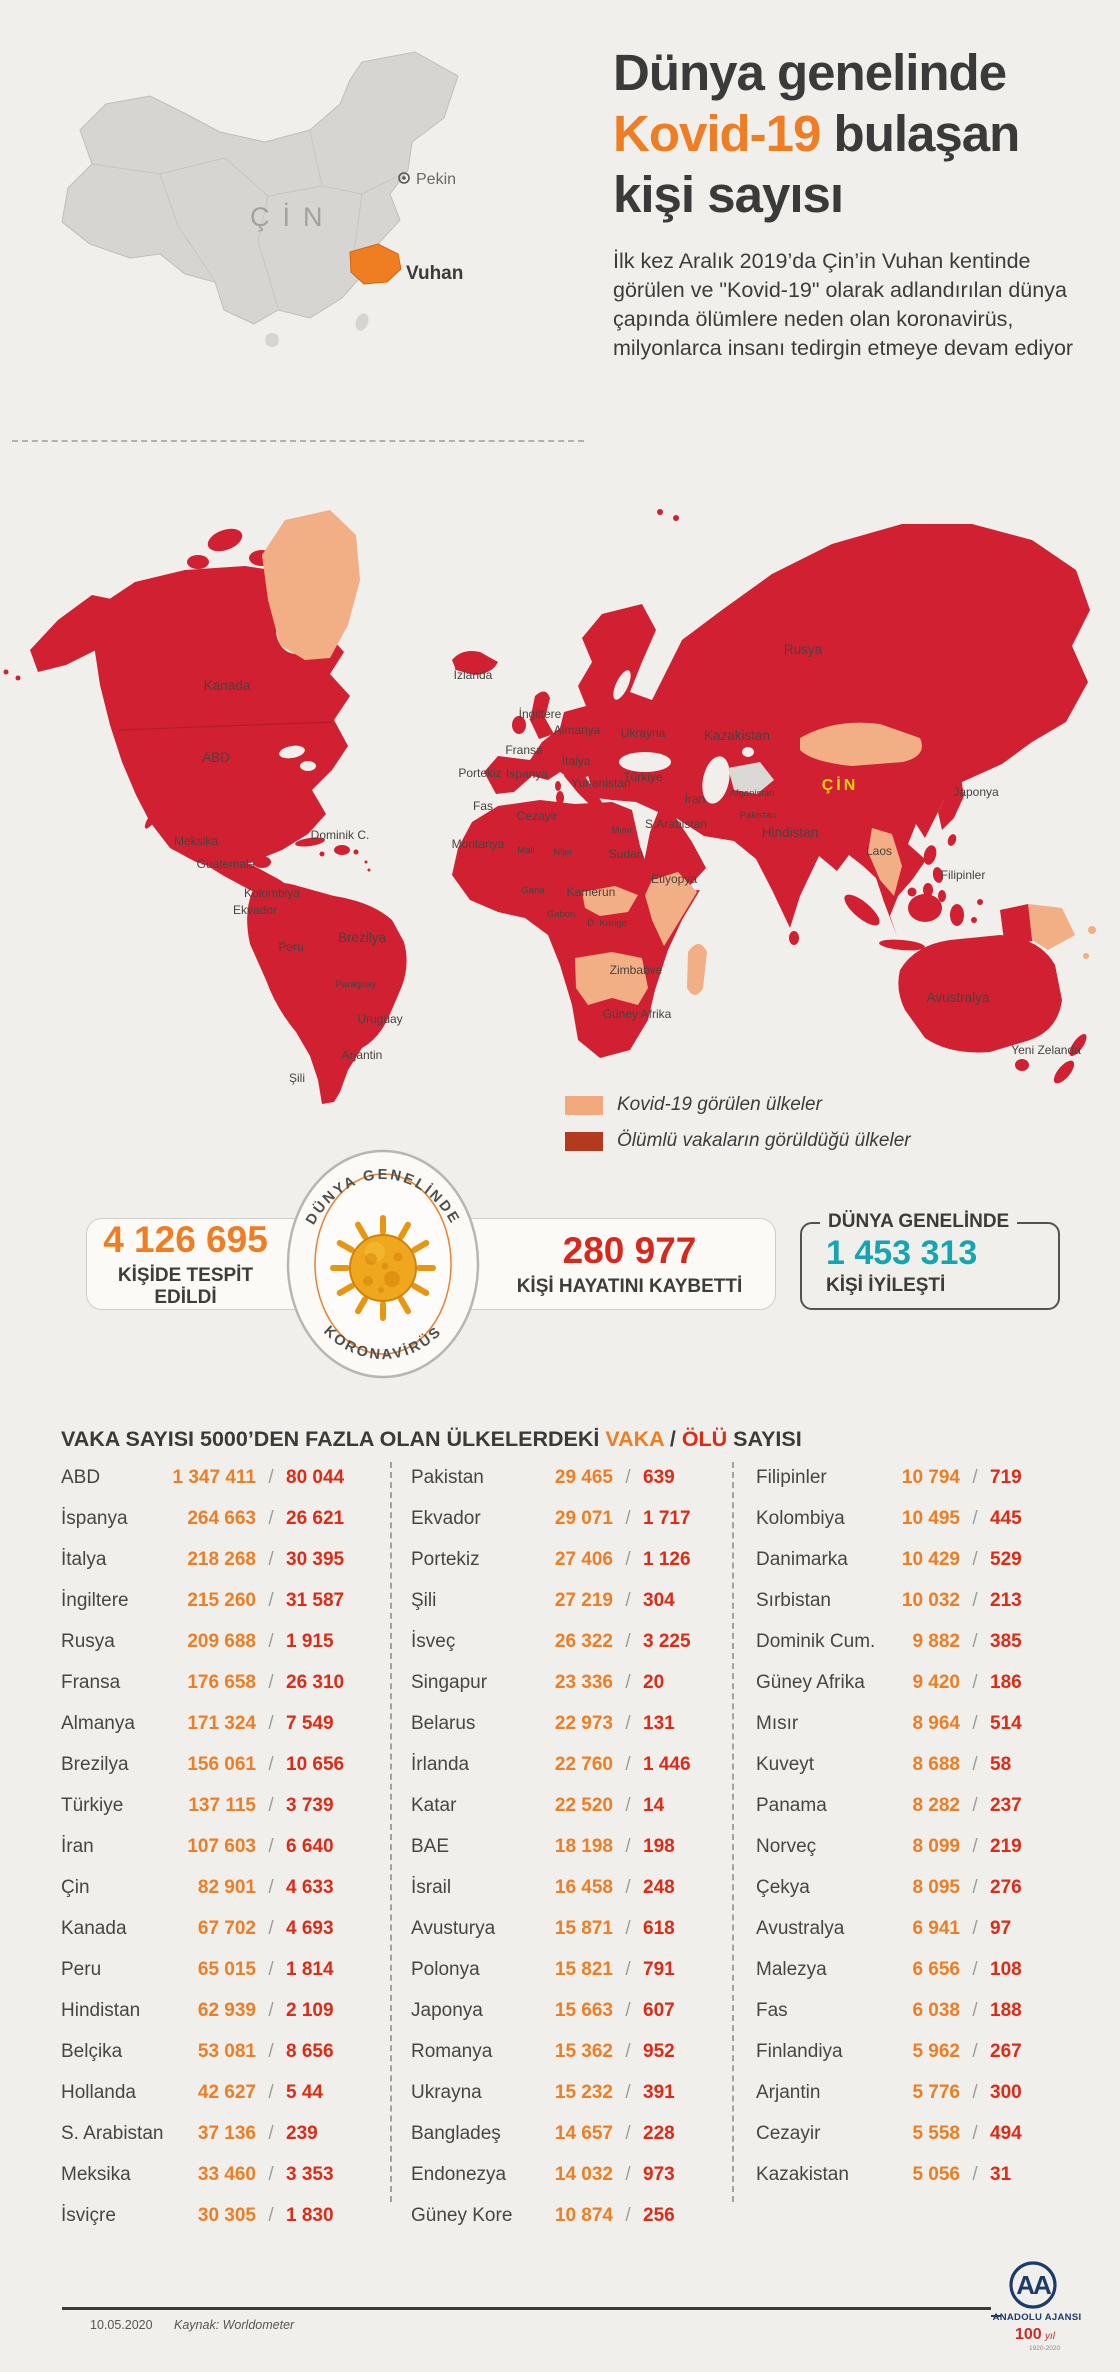 This screenshot has height=2372, width=1120. Describe the element at coordinates (1006, 1682) in the screenshot. I see `deaths-value: 186` at that location.